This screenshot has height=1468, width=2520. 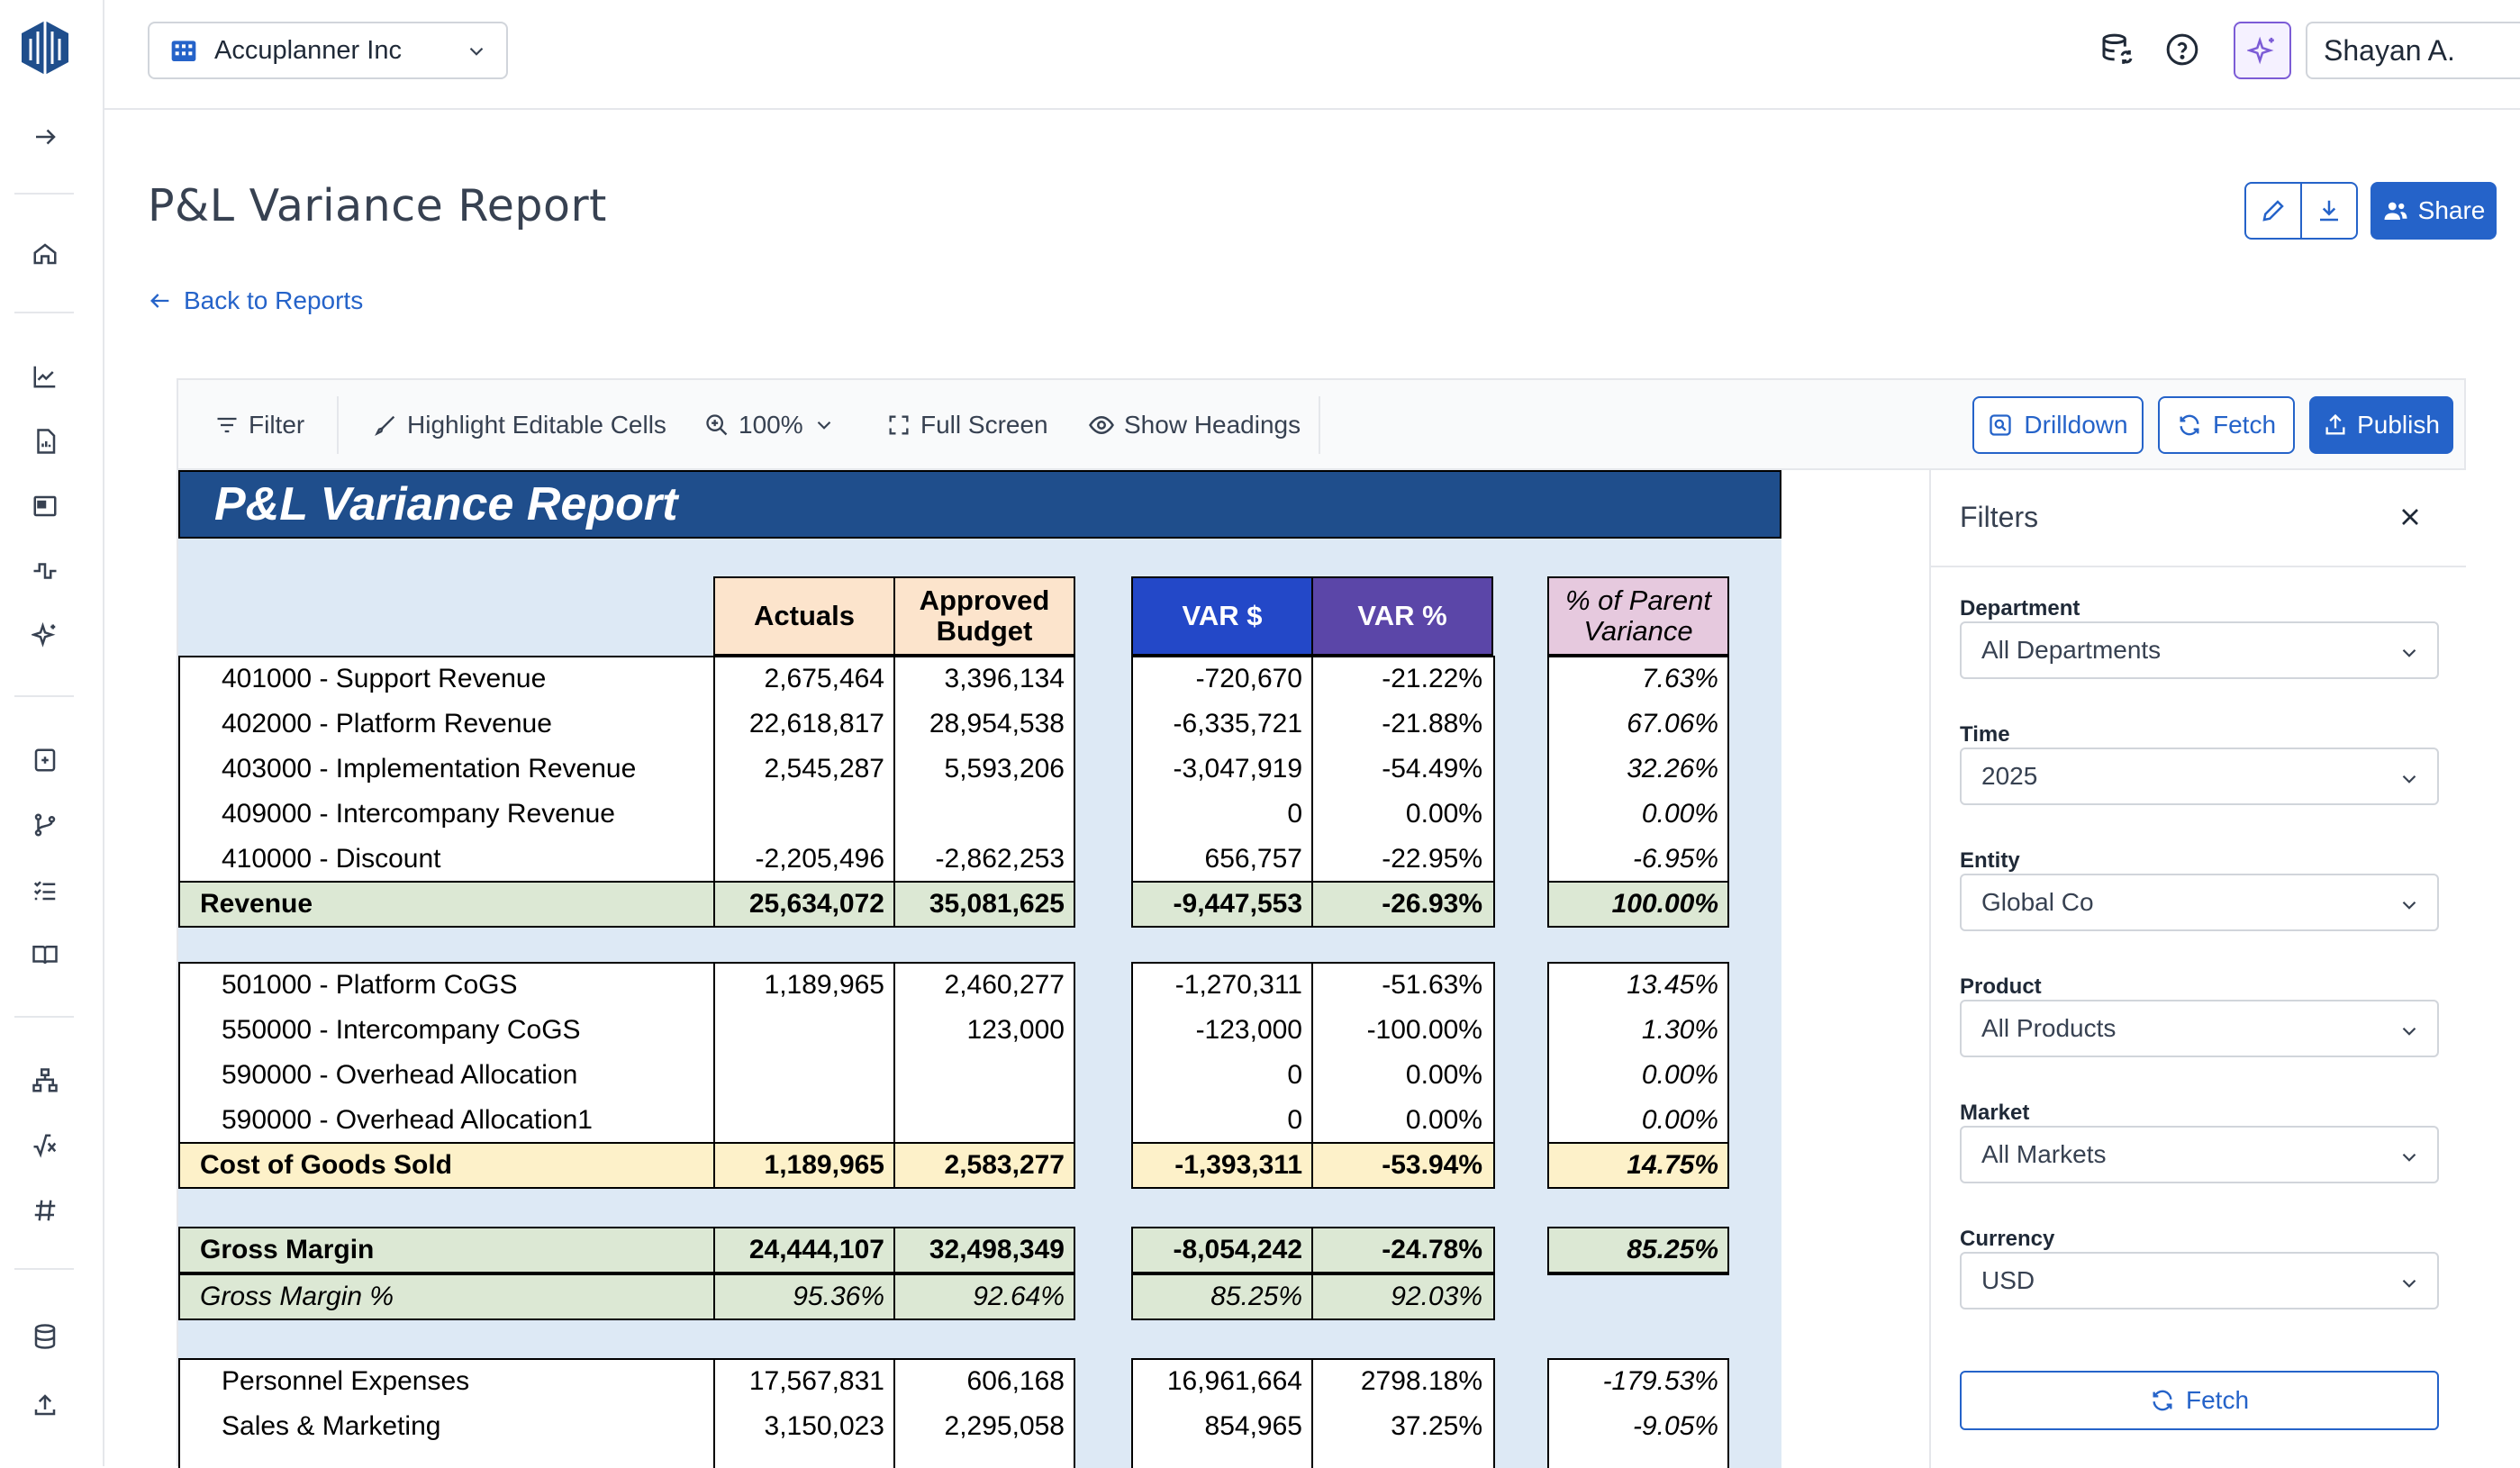 I want to click on download-icon, so click(x=2329, y=211).